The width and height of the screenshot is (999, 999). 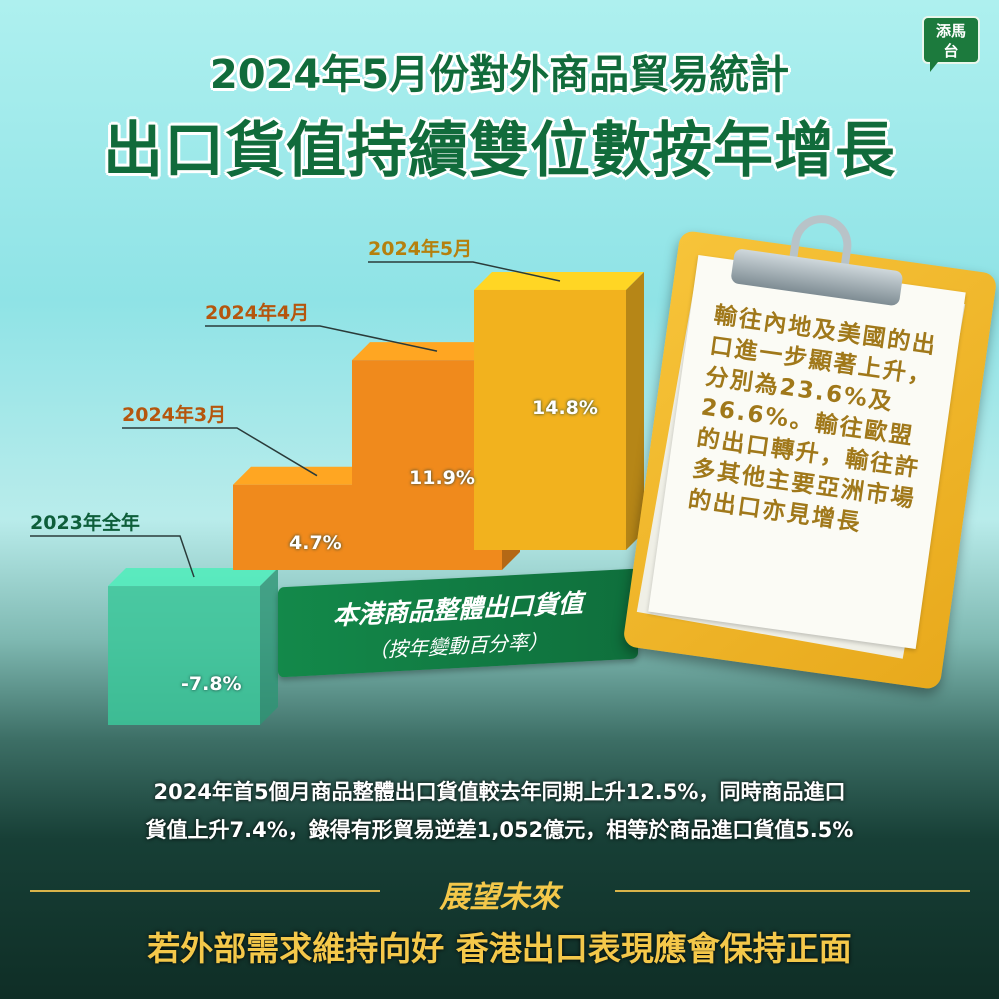 I want to click on divider-left, so click(x=205, y=891).